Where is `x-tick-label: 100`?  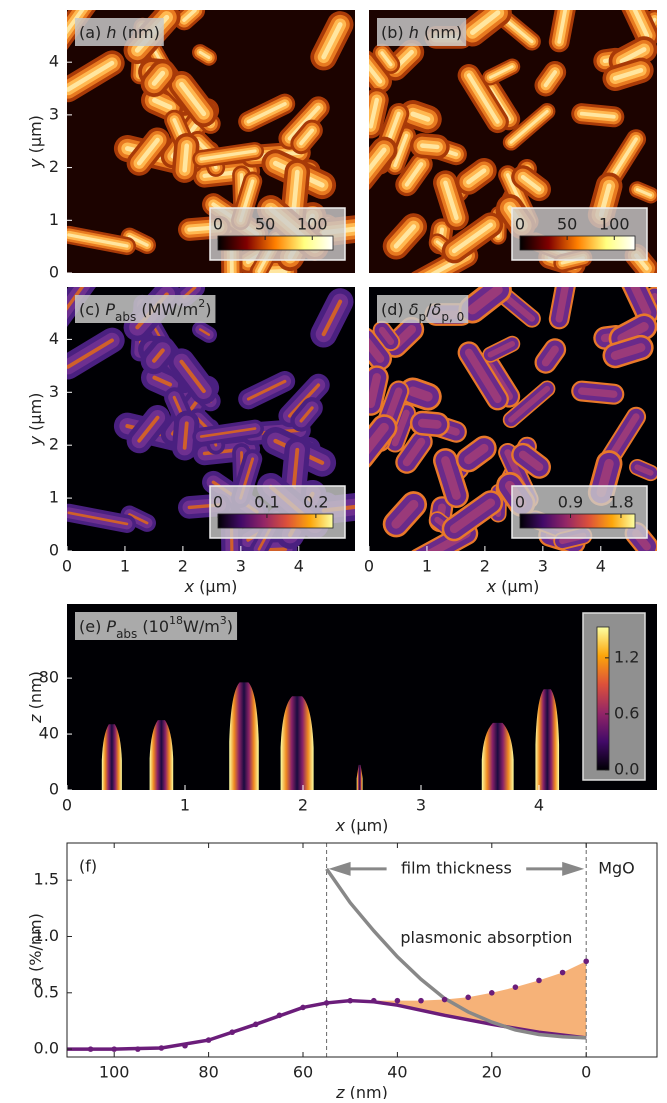
x-tick-label: 100 is located at coordinates (114, 1072).